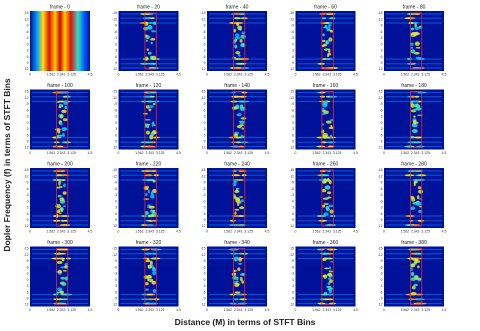 This screenshot has width=480, height=331. Describe the element at coordinates (326, 86) in the screenshot. I see `panel-title: frame - 160` at that location.